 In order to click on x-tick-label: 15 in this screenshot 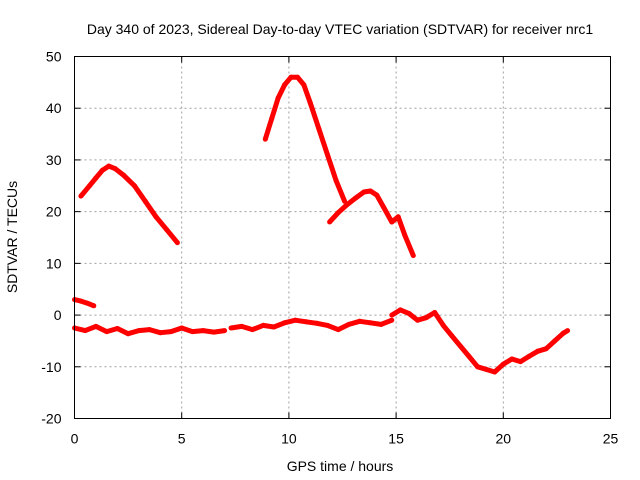, I will do `click(396, 439)`.